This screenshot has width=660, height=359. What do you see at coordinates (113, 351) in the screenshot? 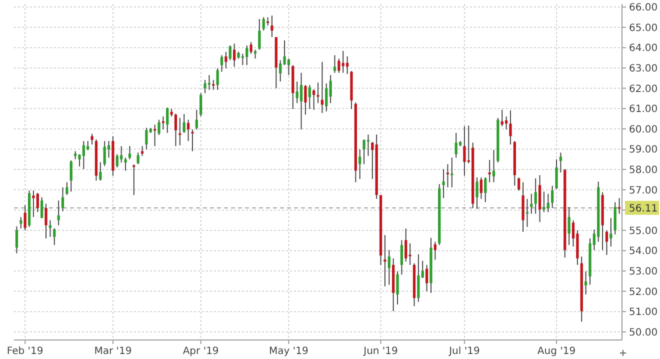
I see `x-tick-label: Mar '19` at bounding box center [113, 351].